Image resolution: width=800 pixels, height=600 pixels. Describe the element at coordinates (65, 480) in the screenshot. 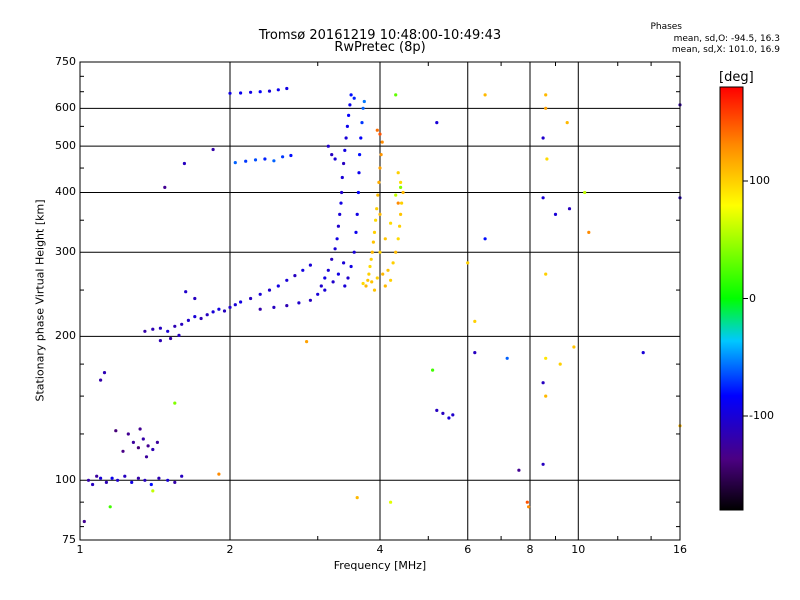

I see `y-tick-label: 100` at that location.